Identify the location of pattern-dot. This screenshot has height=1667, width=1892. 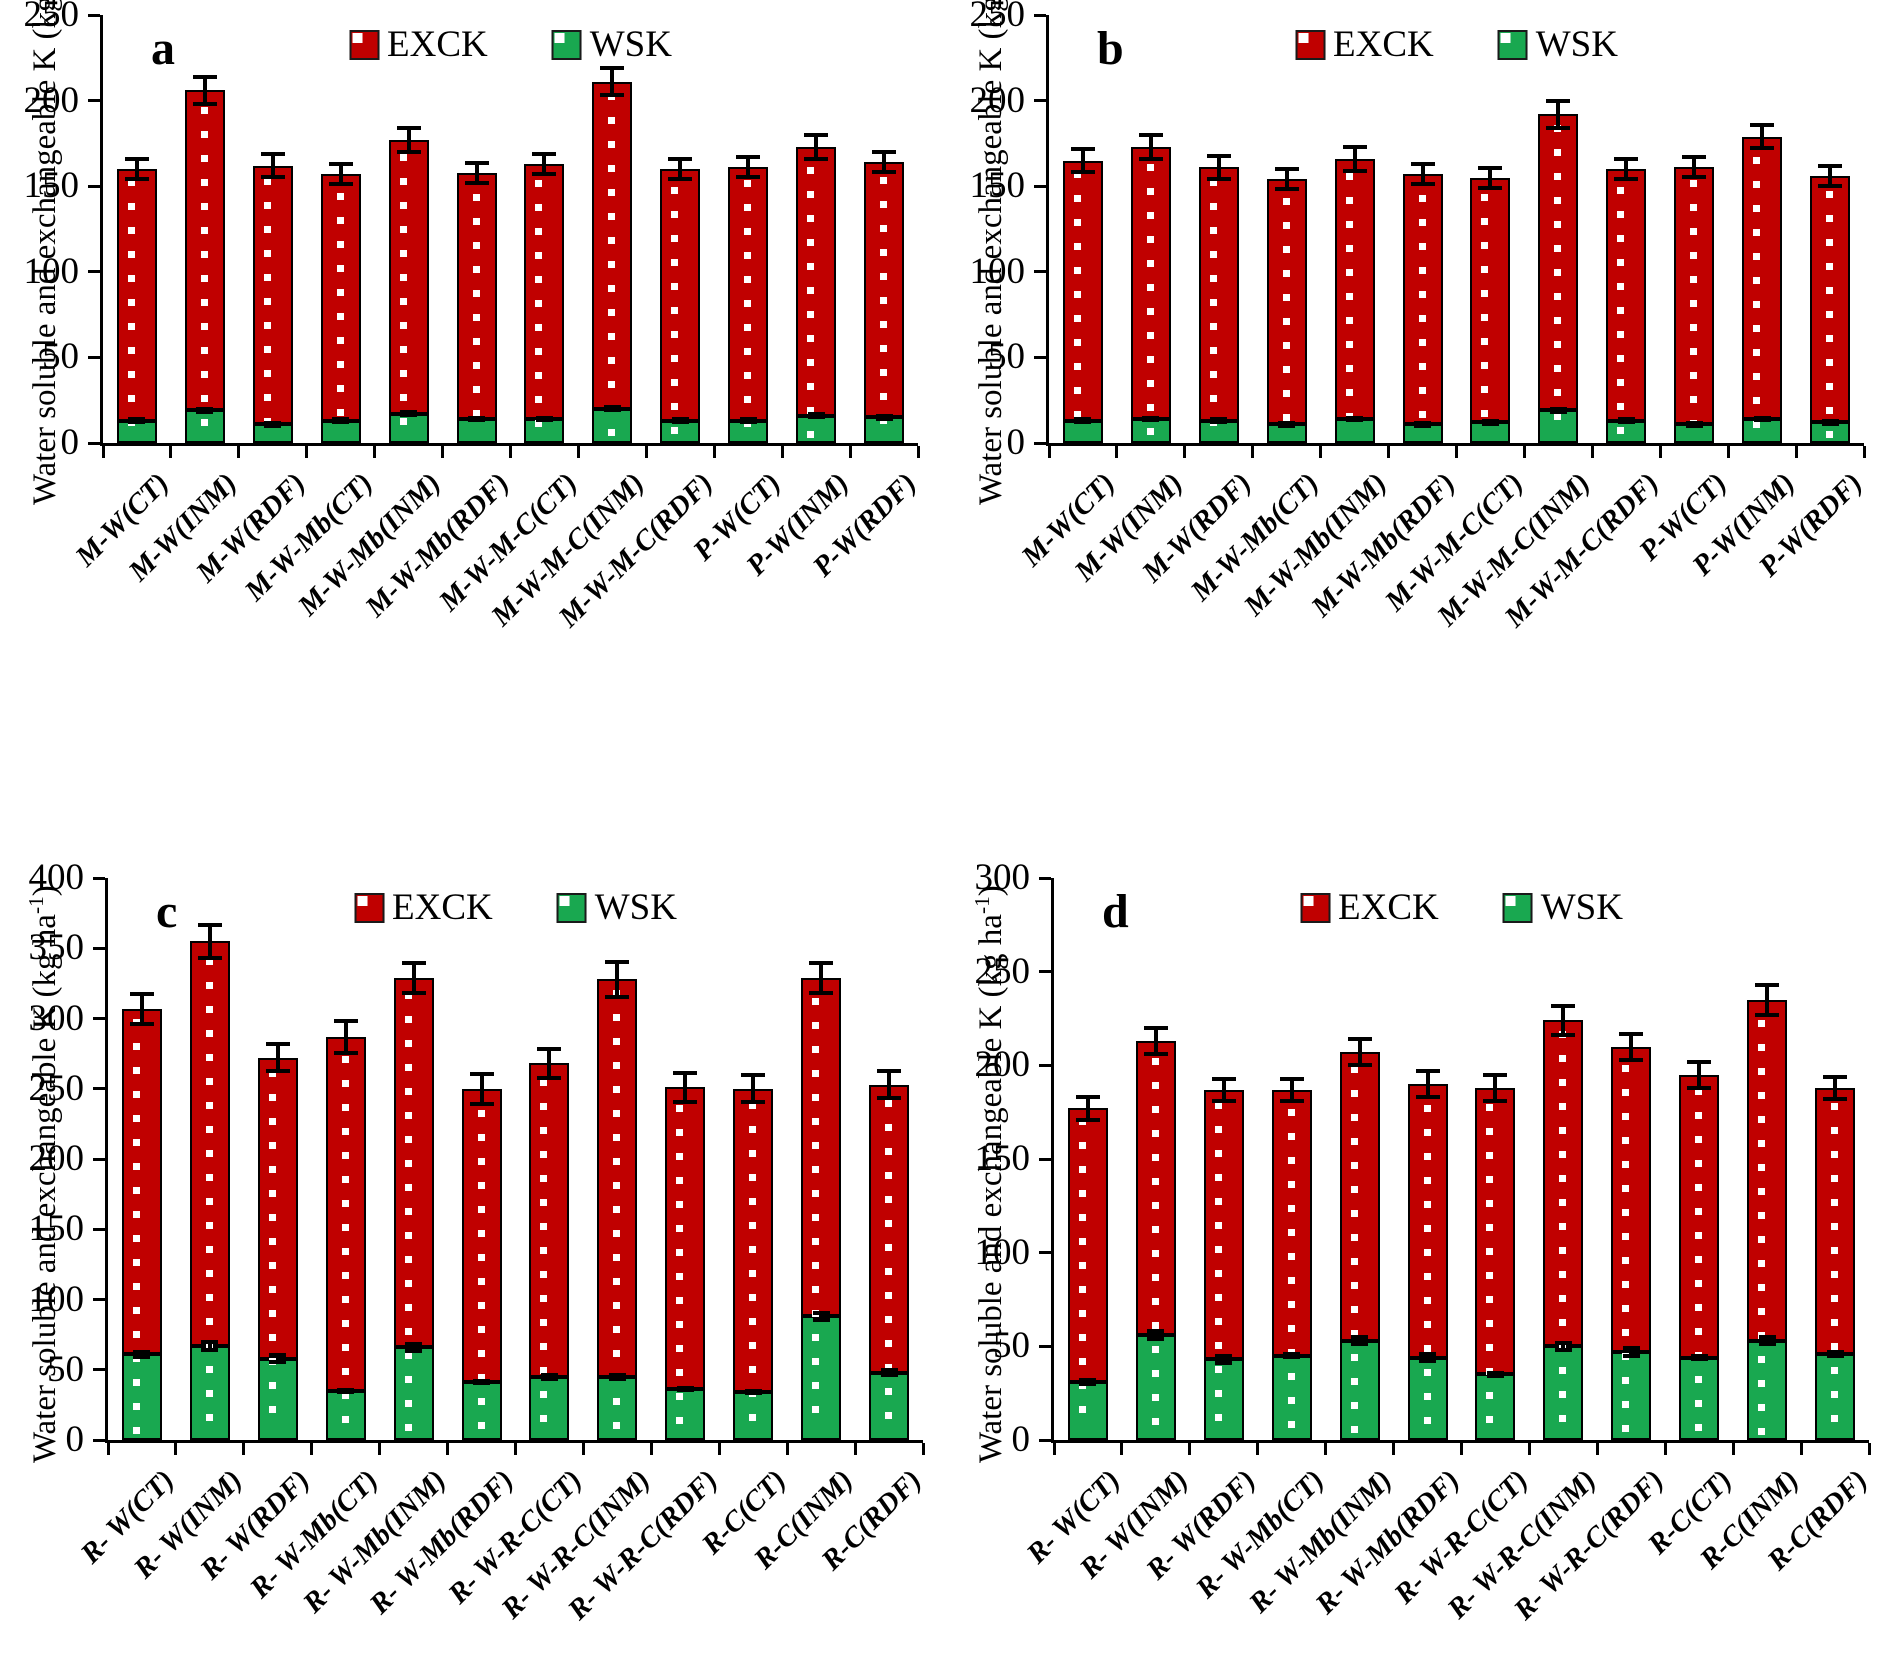
(564, 900).